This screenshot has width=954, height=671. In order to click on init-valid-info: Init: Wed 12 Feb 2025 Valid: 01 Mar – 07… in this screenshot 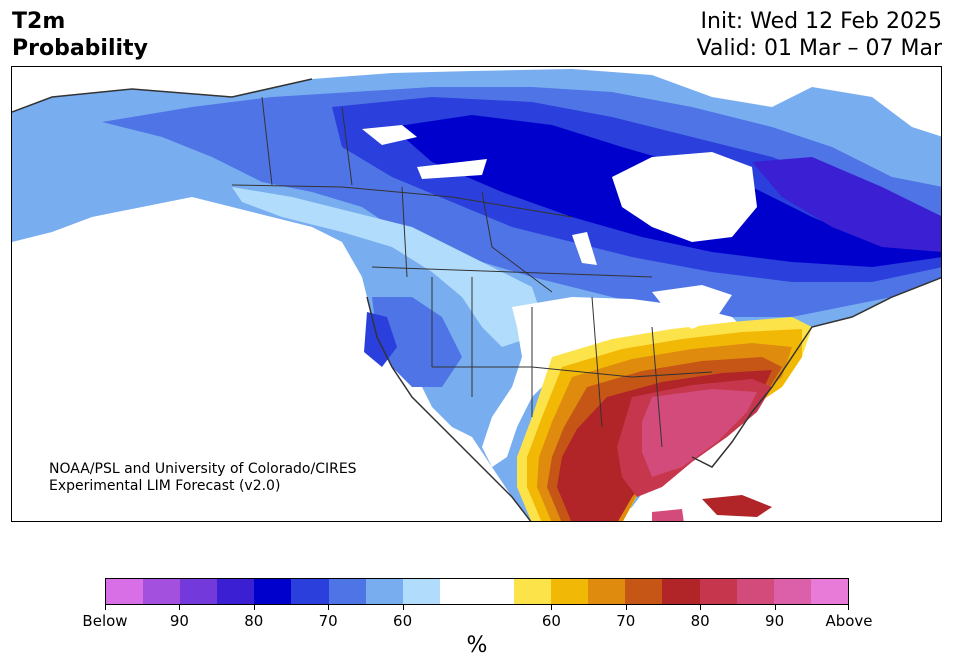, I will do `click(819, 35)`.